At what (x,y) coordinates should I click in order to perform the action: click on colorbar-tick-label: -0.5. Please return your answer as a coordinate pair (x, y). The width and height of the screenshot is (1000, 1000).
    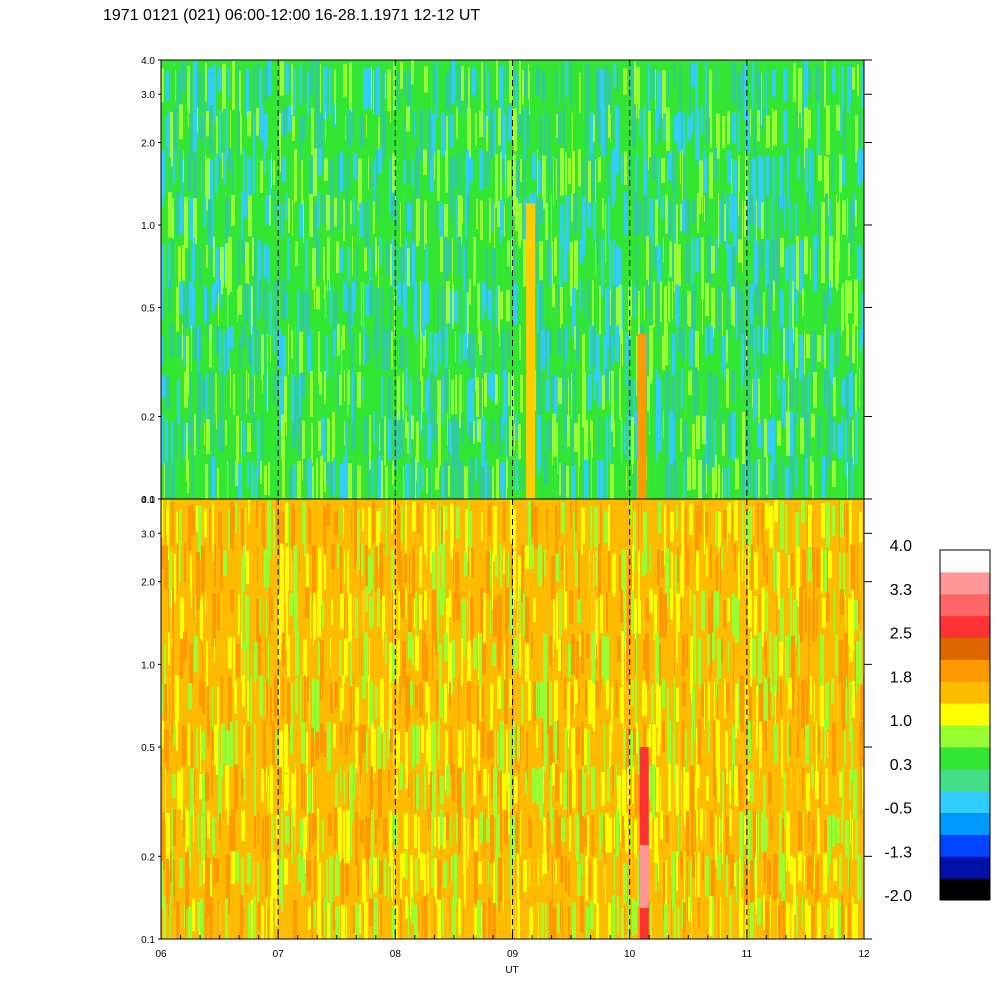
    Looking at the image, I should click on (898, 809).